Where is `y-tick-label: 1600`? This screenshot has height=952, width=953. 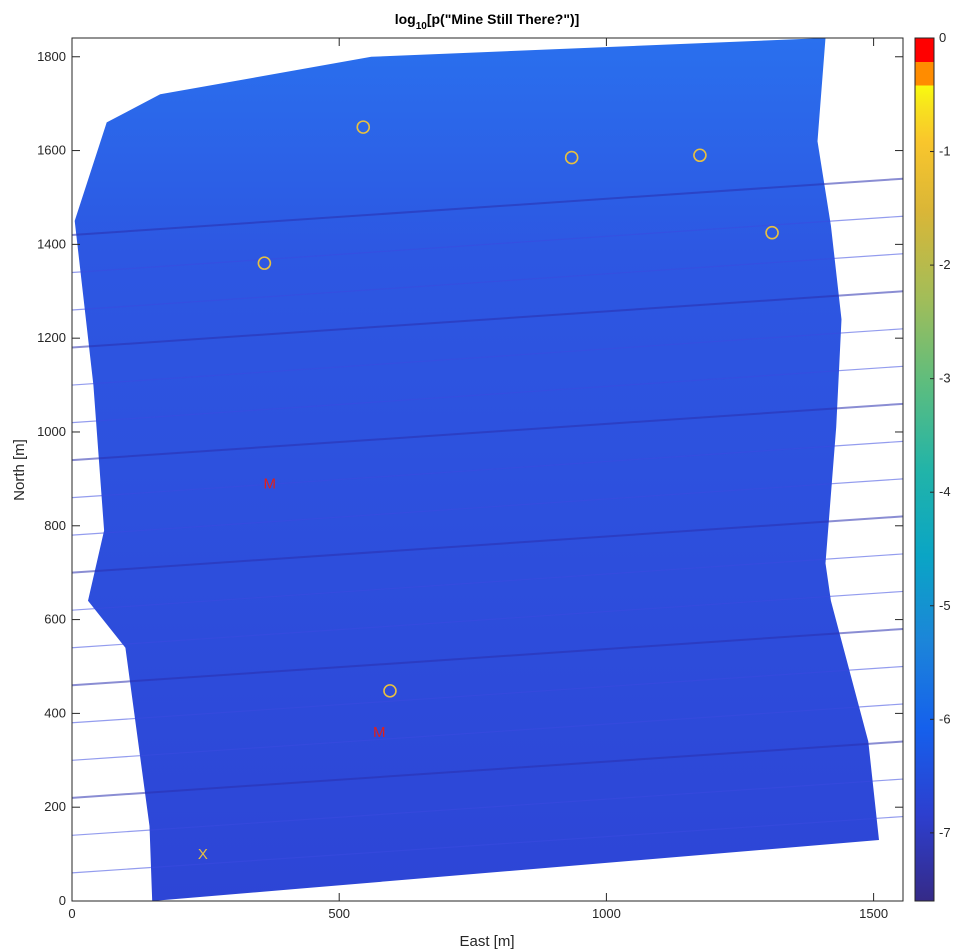
y-tick-label: 1600 is located at coordinates (51, 150).